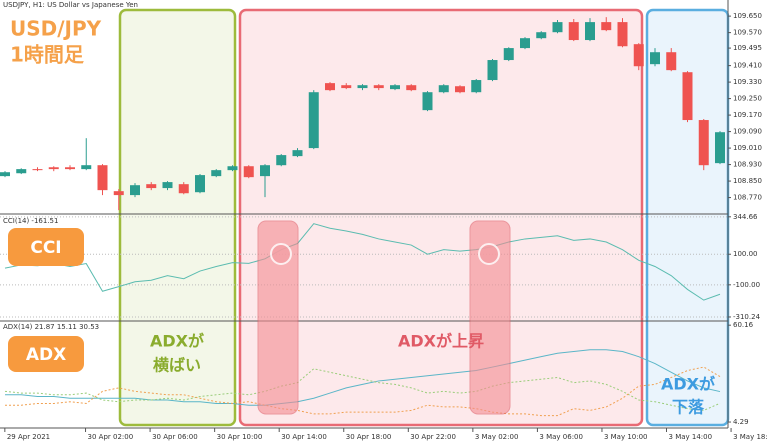  Describe the element at coordinates (304, 437) in the screenshot. I see `x-tick-label: 30 Apr 14:00` at that location.